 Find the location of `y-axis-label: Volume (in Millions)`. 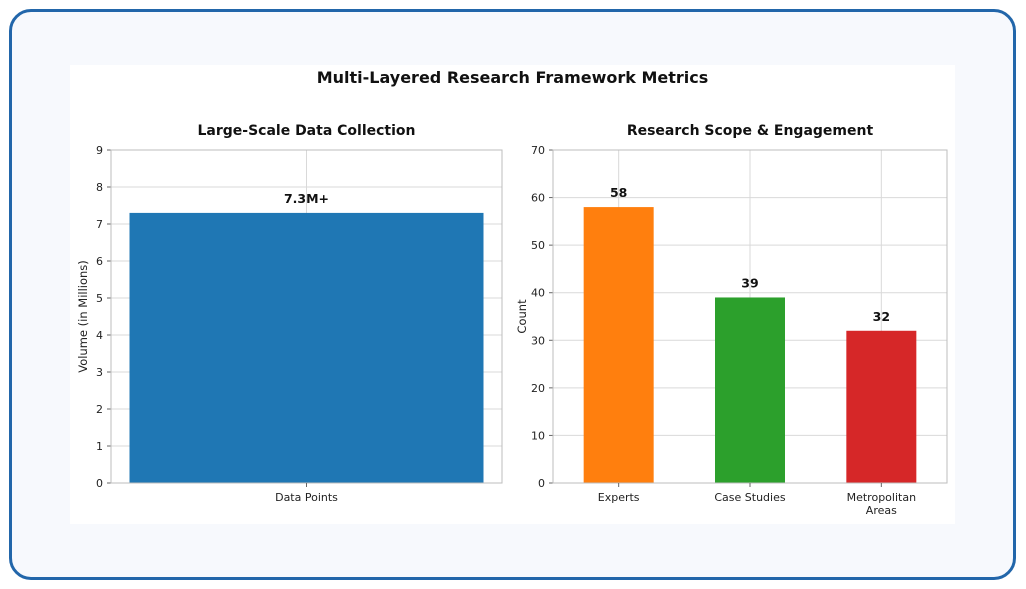

y-axis-label: Volume (in Millions) is located at coordinates (83, 316).